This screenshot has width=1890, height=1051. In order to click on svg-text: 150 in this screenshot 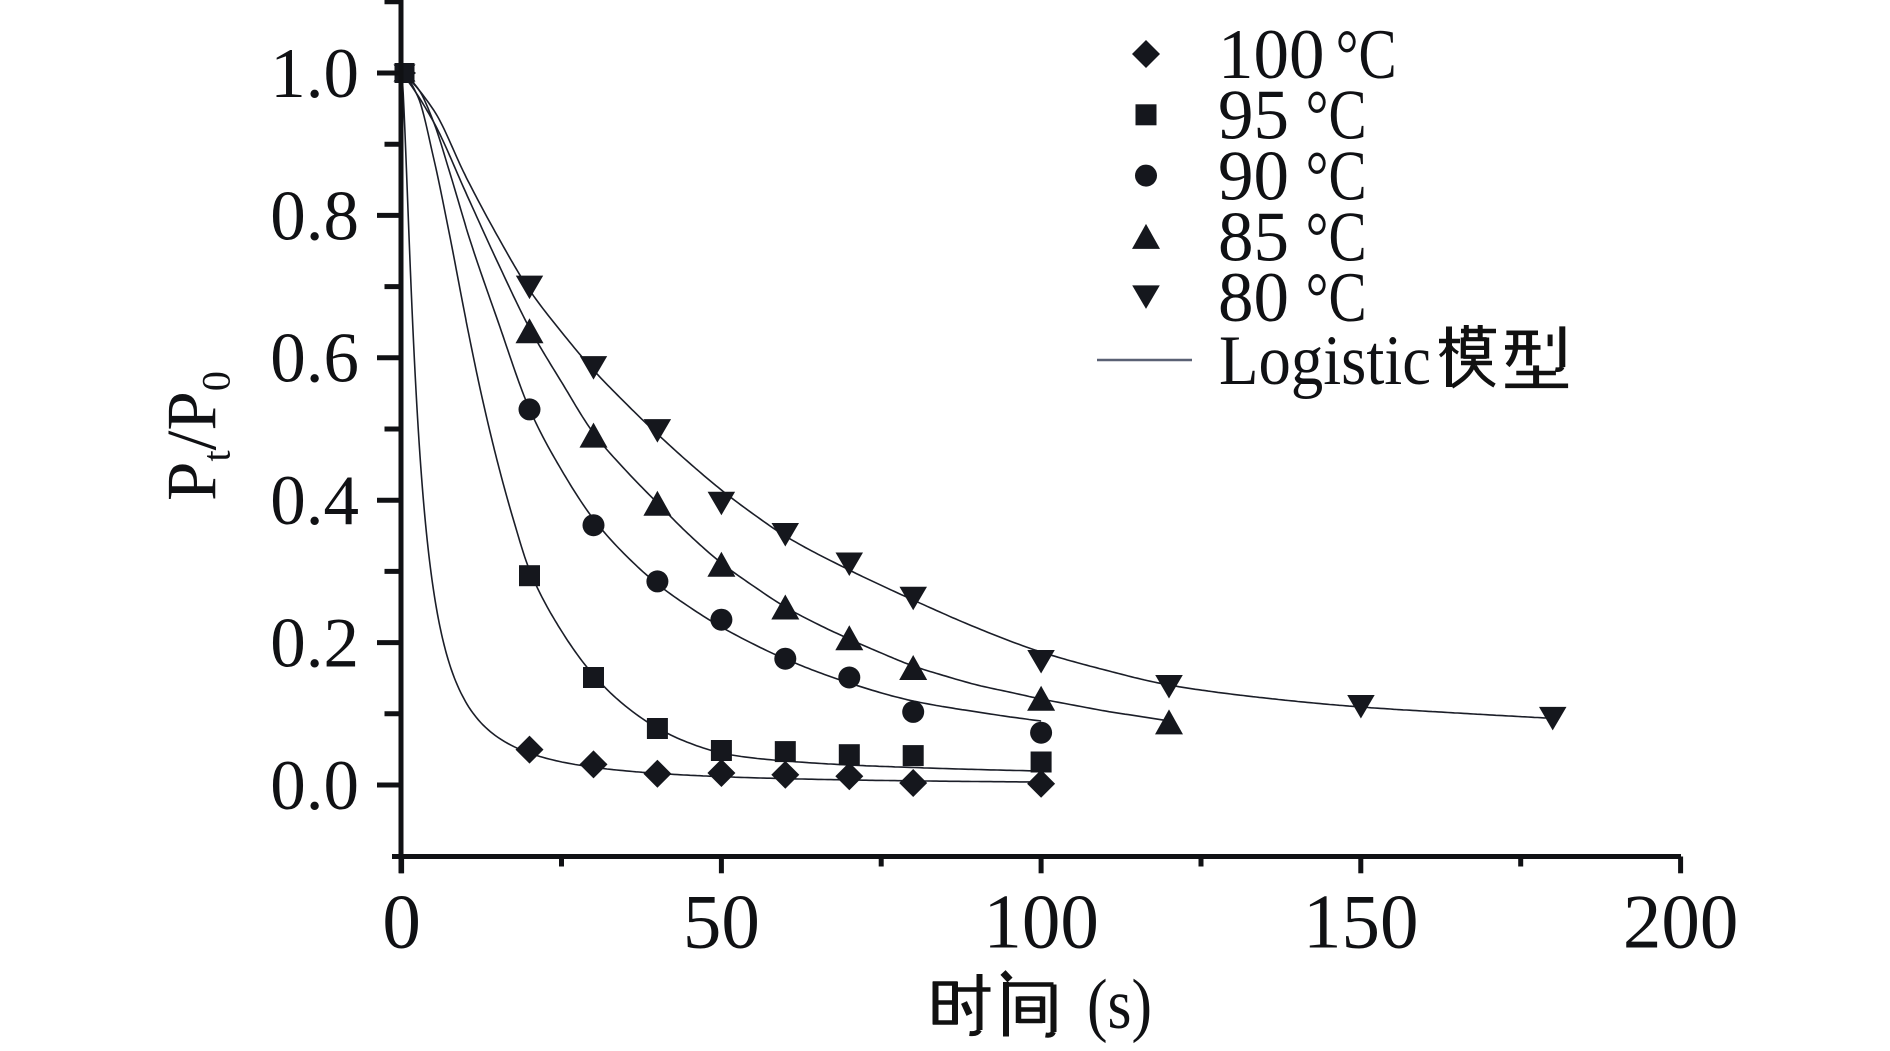, I will do `click(1361, 922)`.